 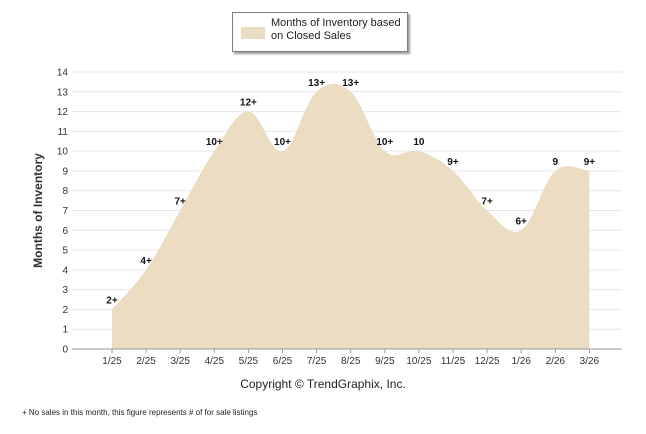 What do you see at coordinates (323, 384) in the screenshot?
I see `x-axis-label: Copyright © TrendGraphix, Inc.` at bounding box center [323, 384].